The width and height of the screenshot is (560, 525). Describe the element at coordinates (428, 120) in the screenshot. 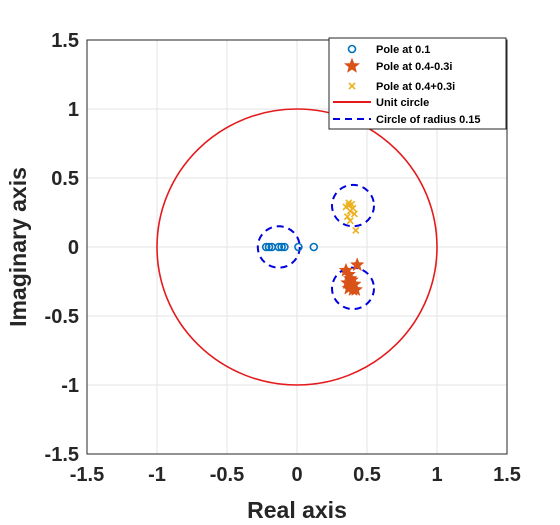

I see `legend-label: Circle of radius 0.15` at that location.